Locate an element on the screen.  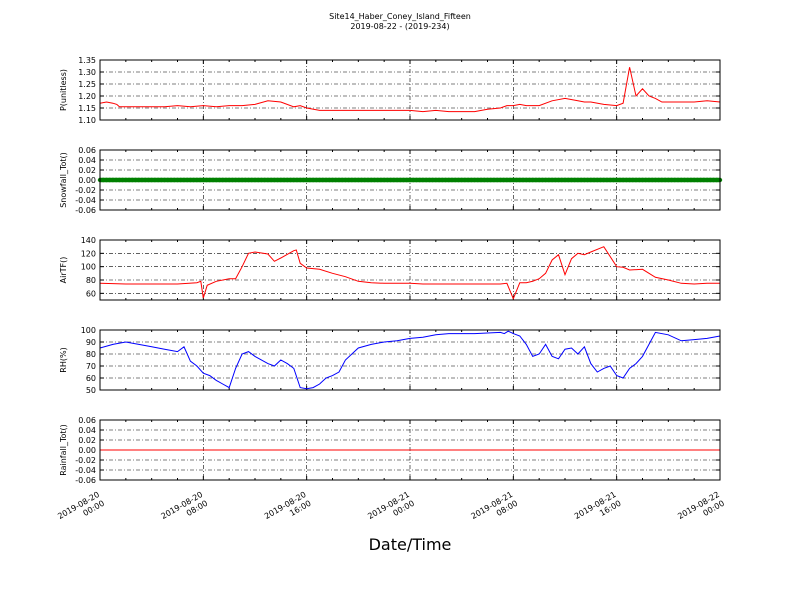
y-tick-label: -0.06 is located at coordinates (85, 480).